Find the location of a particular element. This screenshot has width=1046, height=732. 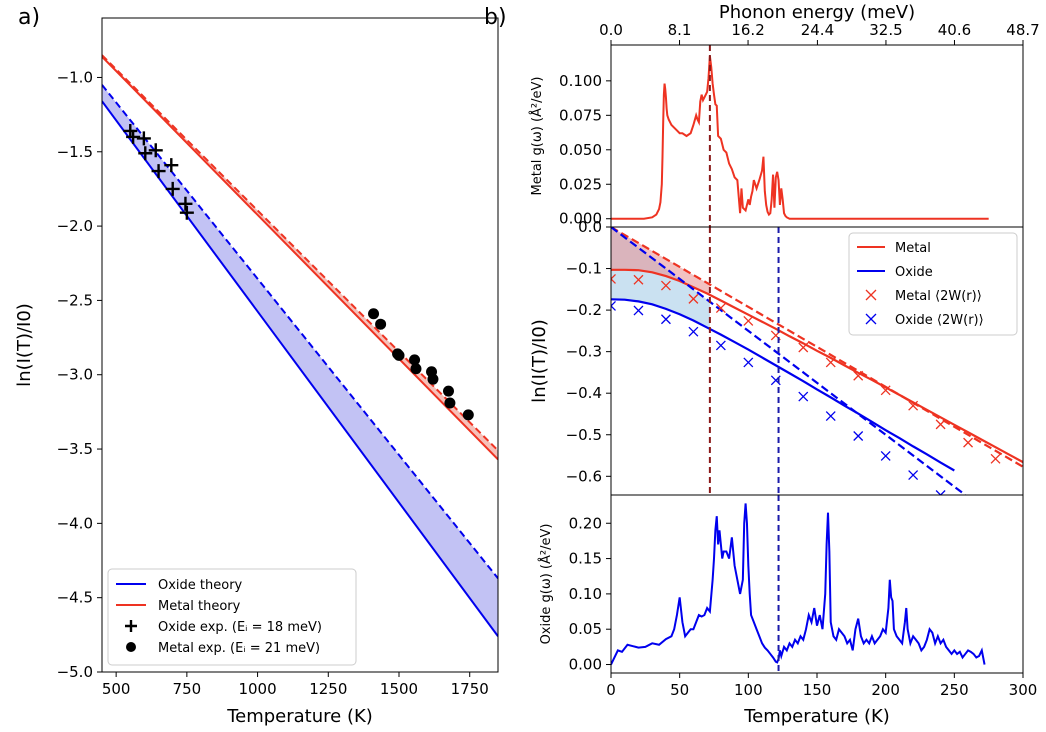

top-x-tick-label: 40.6 is located at coordinates (954, 30).